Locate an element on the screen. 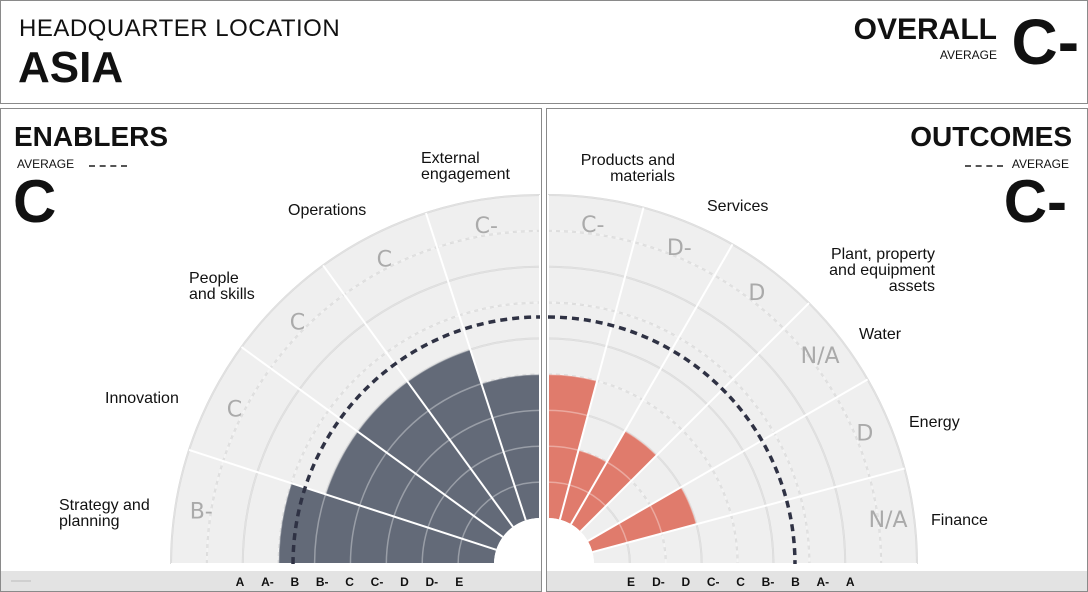  hq-label: HEADQUARTER LOCATION is located at coordinates (180, 28).